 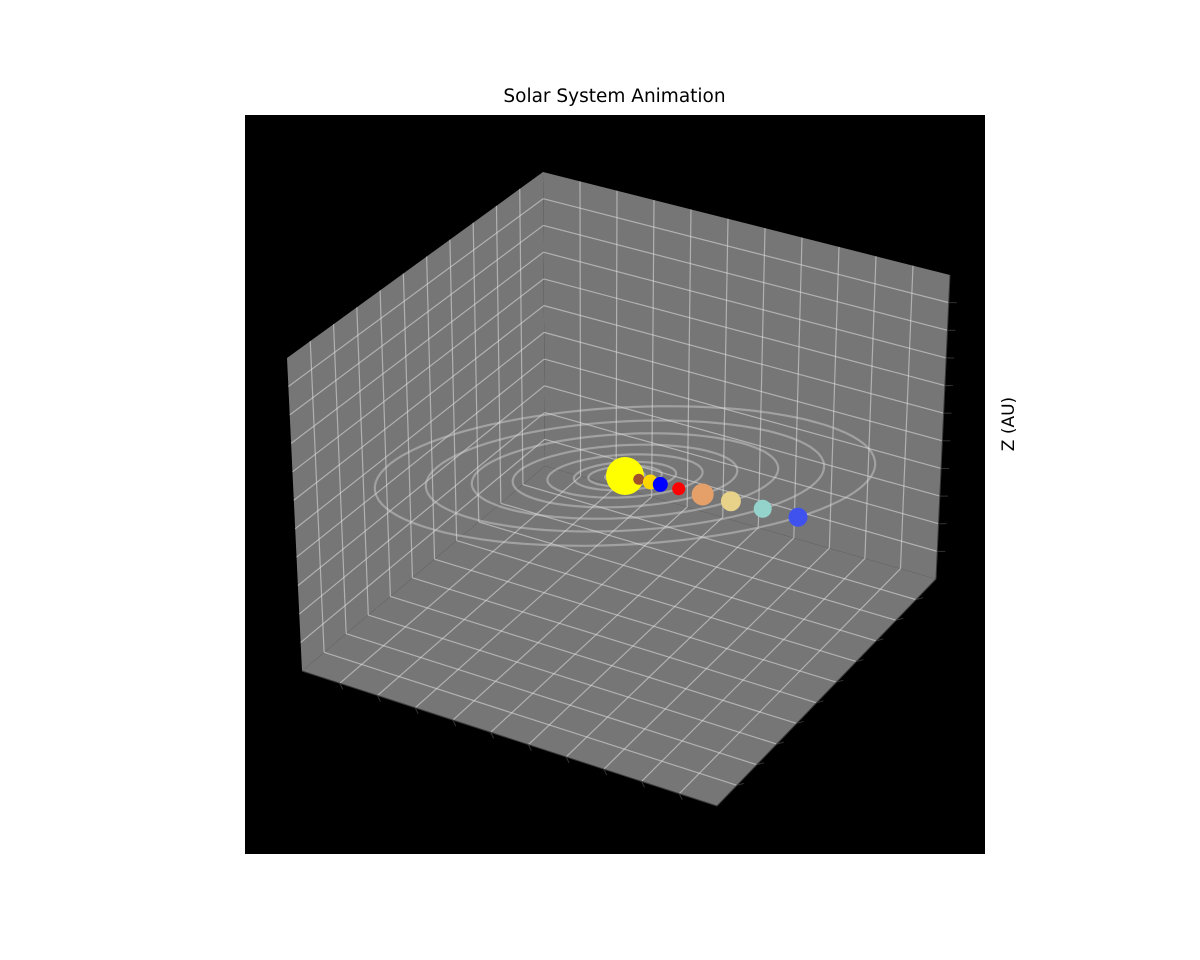 I want to click on y-axis-line, so click(x=826, y=692).